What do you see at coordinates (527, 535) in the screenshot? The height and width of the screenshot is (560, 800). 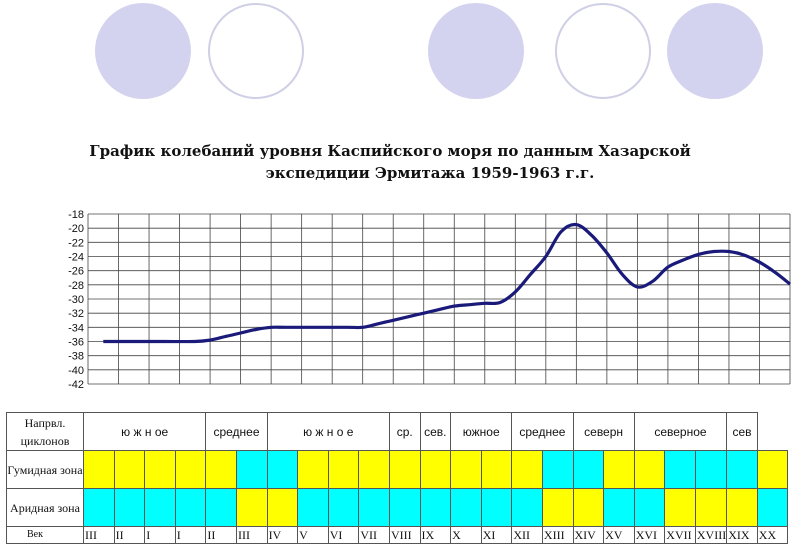 I see `century-cell: XII` at bounding box center [527, 535].